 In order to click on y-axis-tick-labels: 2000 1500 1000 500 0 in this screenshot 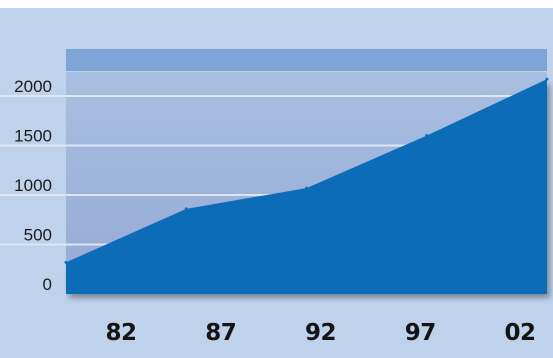, I will do `click(33, 185)`.